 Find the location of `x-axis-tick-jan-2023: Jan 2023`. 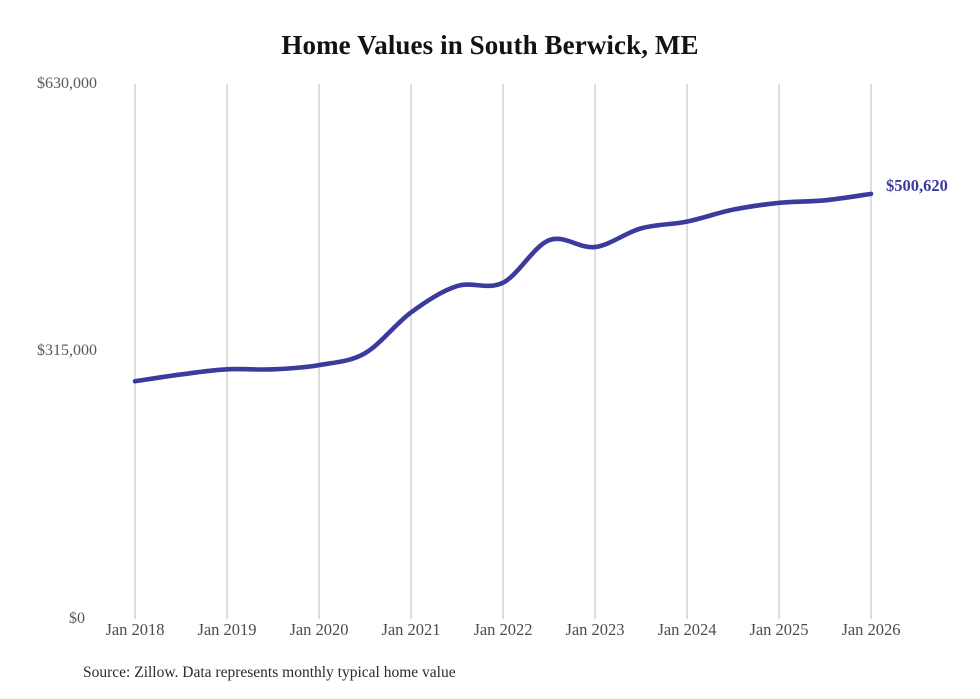

x-axis-tick-jan-2023: Jan 2023 is located at coordinates (595, 629).